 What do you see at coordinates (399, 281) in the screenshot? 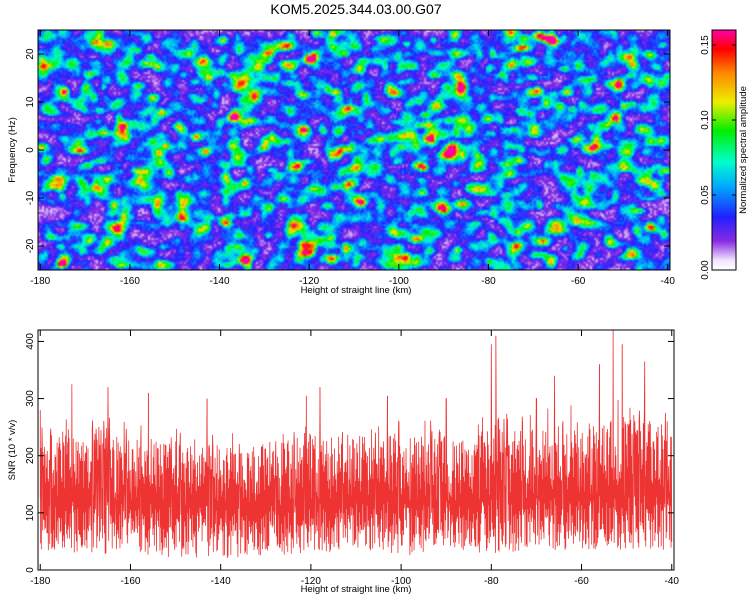
I see `spectrogram-x-tick-label: -100` at bounding box center [399, 281].